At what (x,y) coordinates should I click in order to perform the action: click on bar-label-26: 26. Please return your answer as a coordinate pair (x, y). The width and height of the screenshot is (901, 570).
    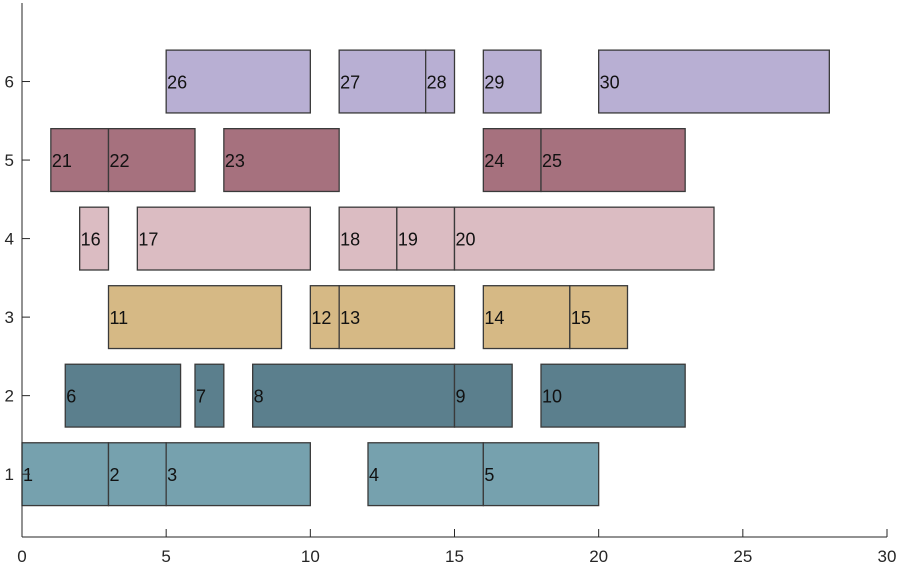
    Looking at the image, I should click on (177, 83).